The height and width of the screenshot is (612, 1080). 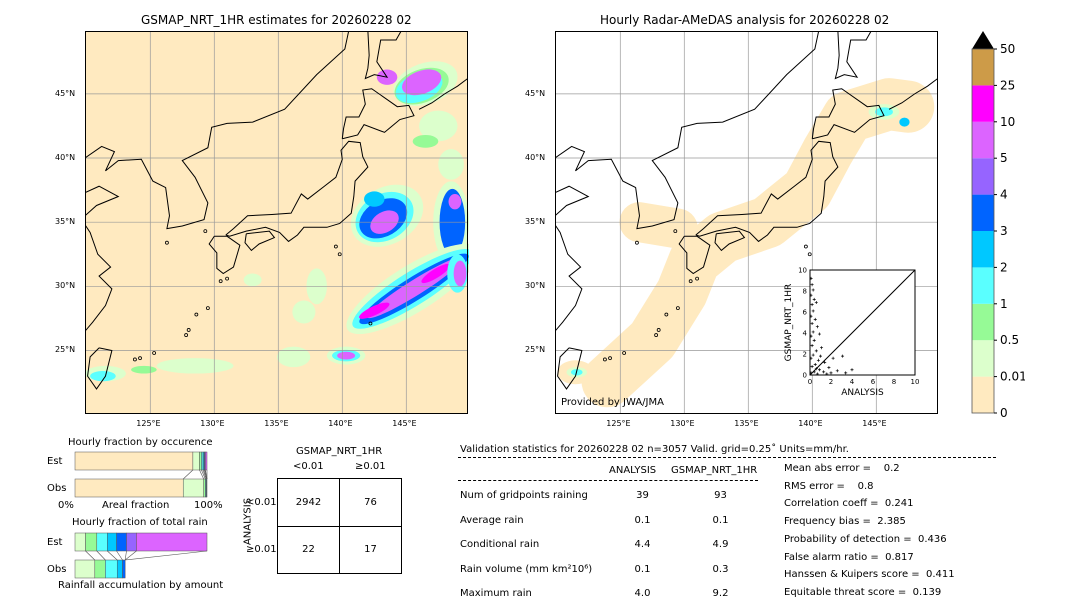 I want to click on scatter-x-tick: 0, so click(x=810, y=382).